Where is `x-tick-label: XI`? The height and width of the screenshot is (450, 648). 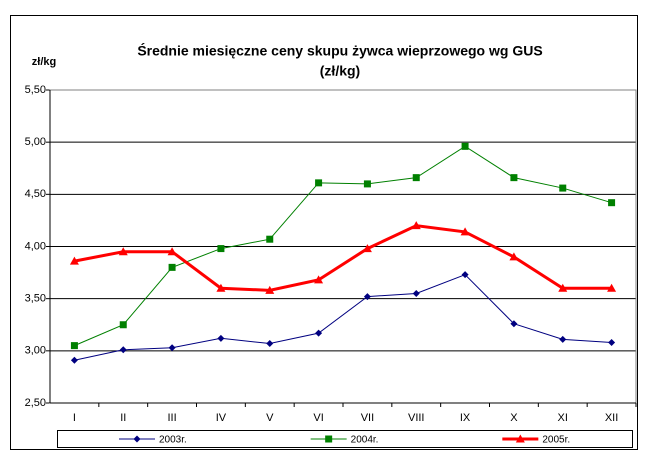
x-tick-label: XI is located at coordinates (563, 418).